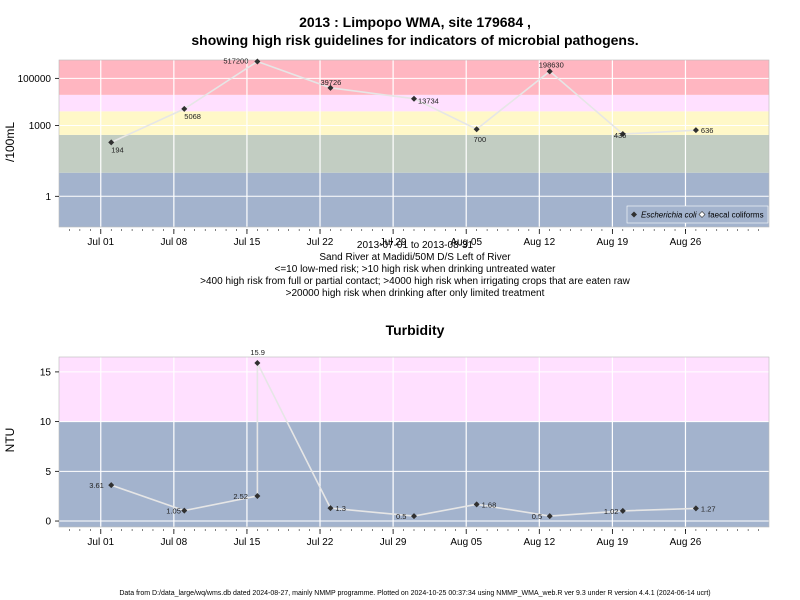 The height and width of the screenshot is (600, 800). Describe the element at coordinates (192, 116) in the screenshot. I see `data-label-1: 5068` at that location.